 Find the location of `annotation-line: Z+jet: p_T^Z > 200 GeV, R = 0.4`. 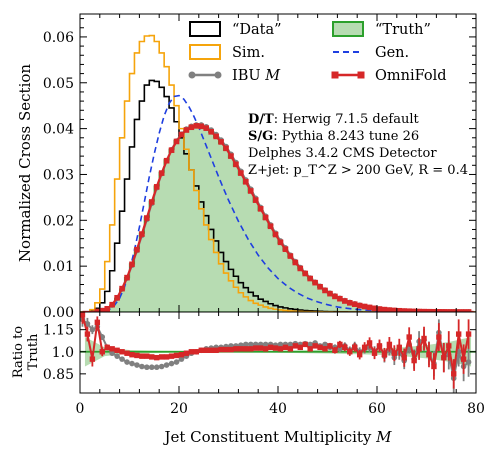

annotation-line: Z+jet: p_T^Z > 200 GeV, R = 0.4 is located at coordinates (358, 170).